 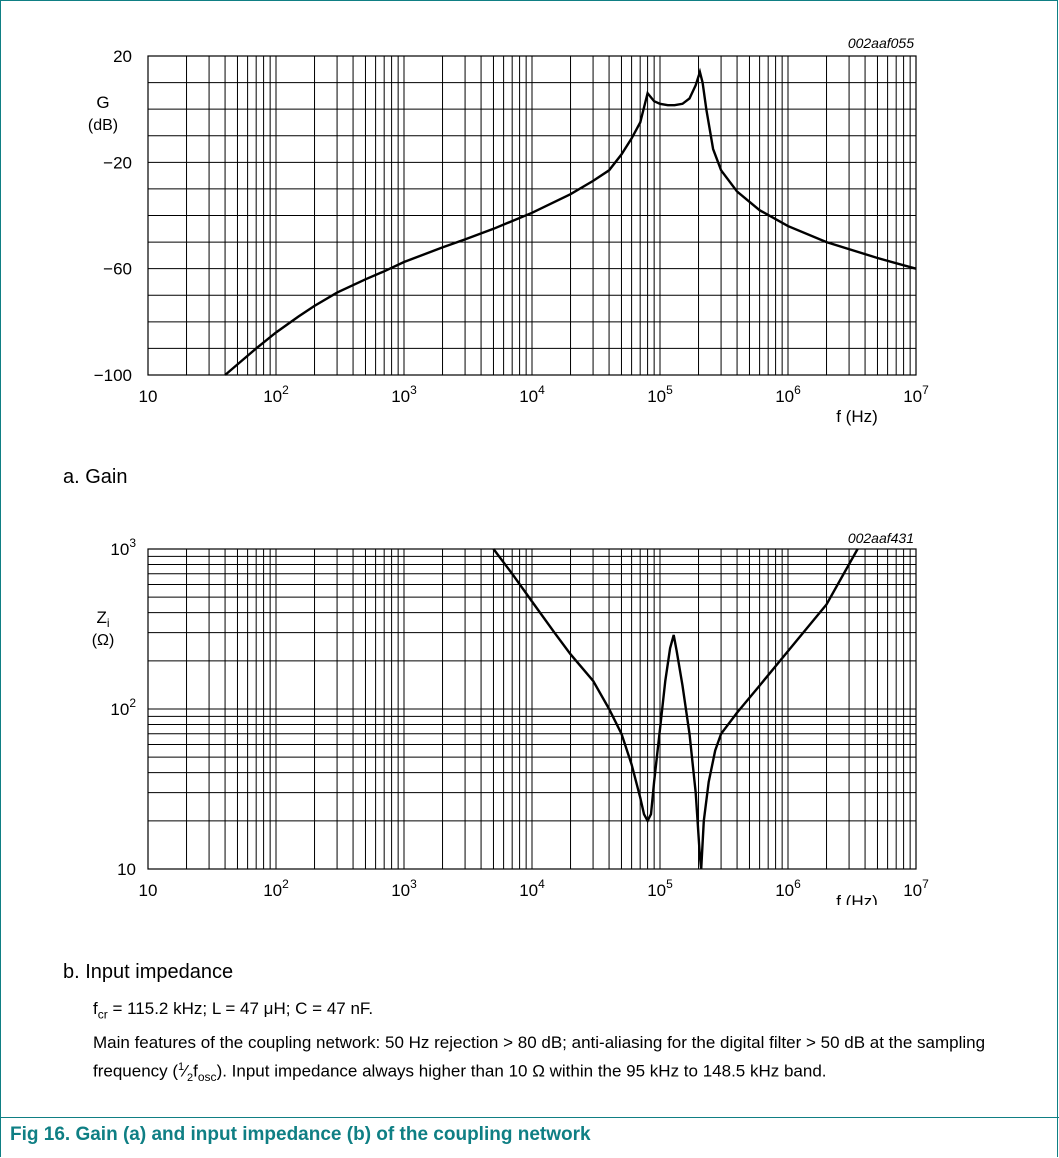 I want to click on gain-ylabel-unit: (dB), so click(x=103, y=125).